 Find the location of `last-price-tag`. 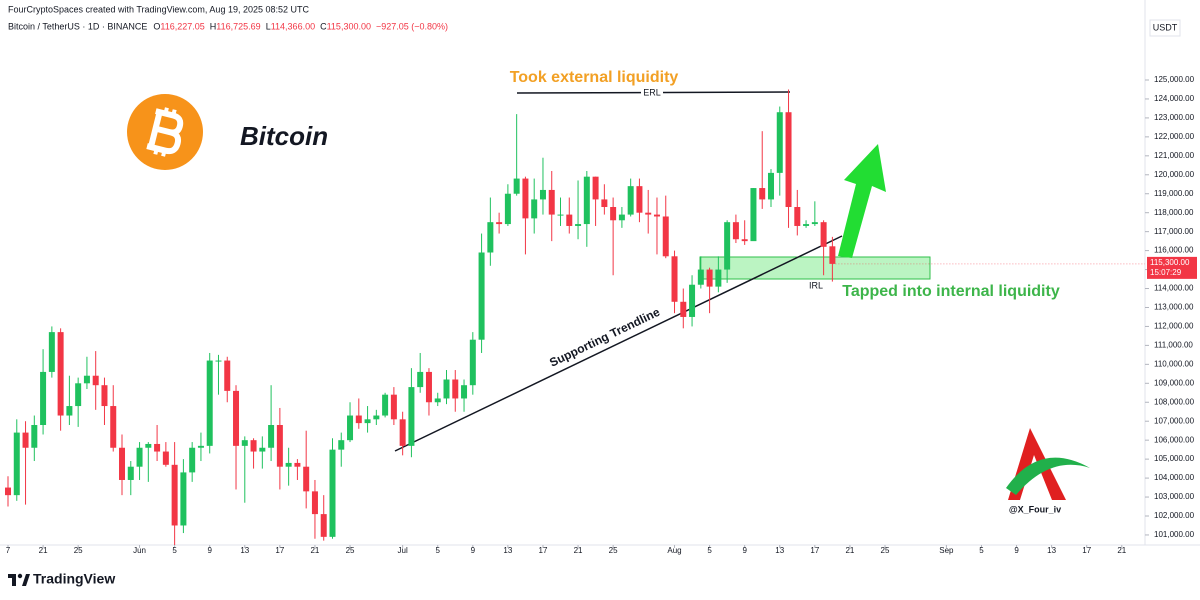

last-price-tag is located at coordinates (1172, 267).